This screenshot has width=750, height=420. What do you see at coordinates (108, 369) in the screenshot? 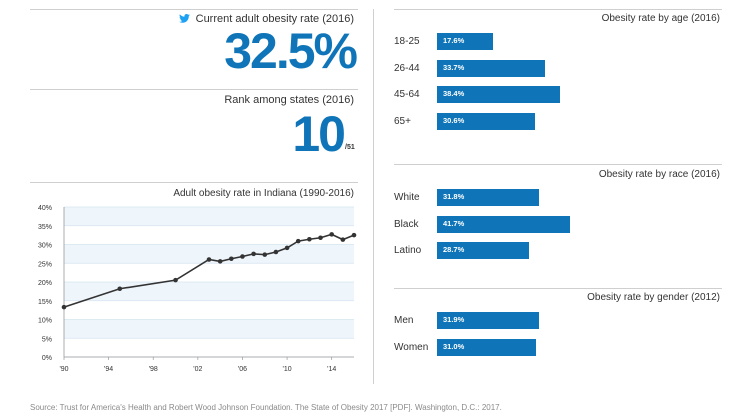
I see `x-tick-label: '94` at bounding box center [108, 369].